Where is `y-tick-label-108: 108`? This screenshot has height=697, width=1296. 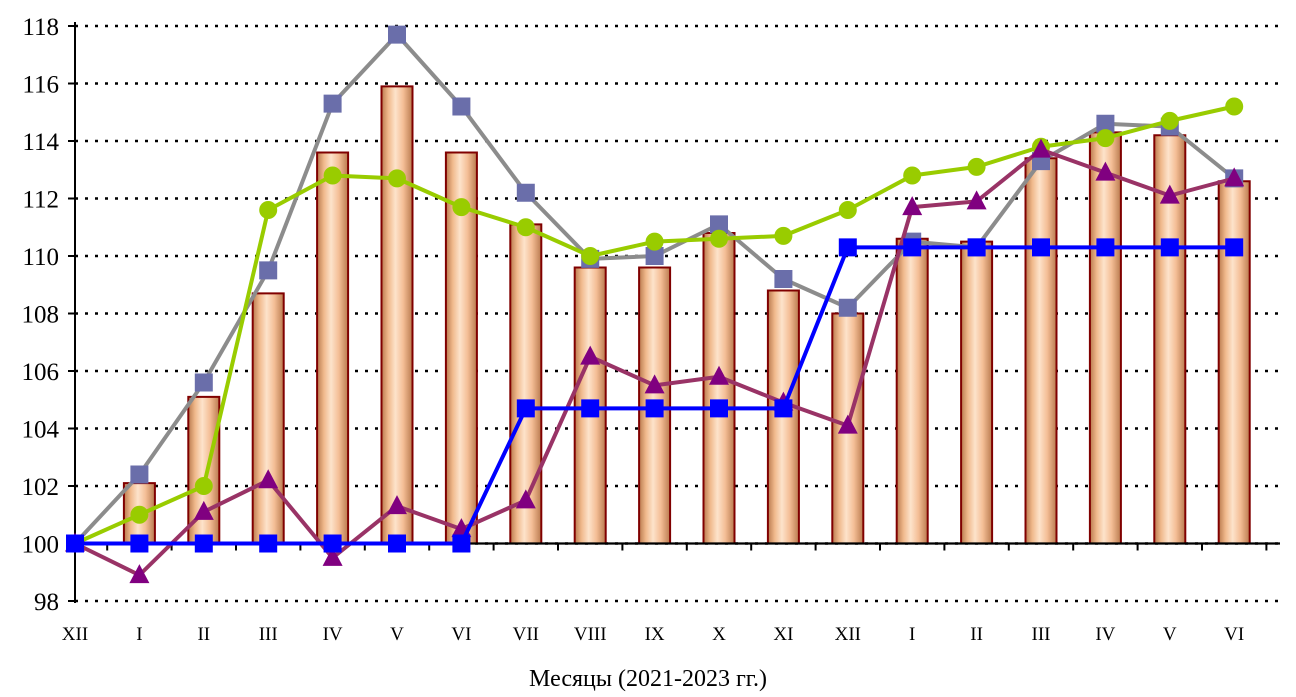
y-tick-label-108: 108 is located at coordinates (41, 315).